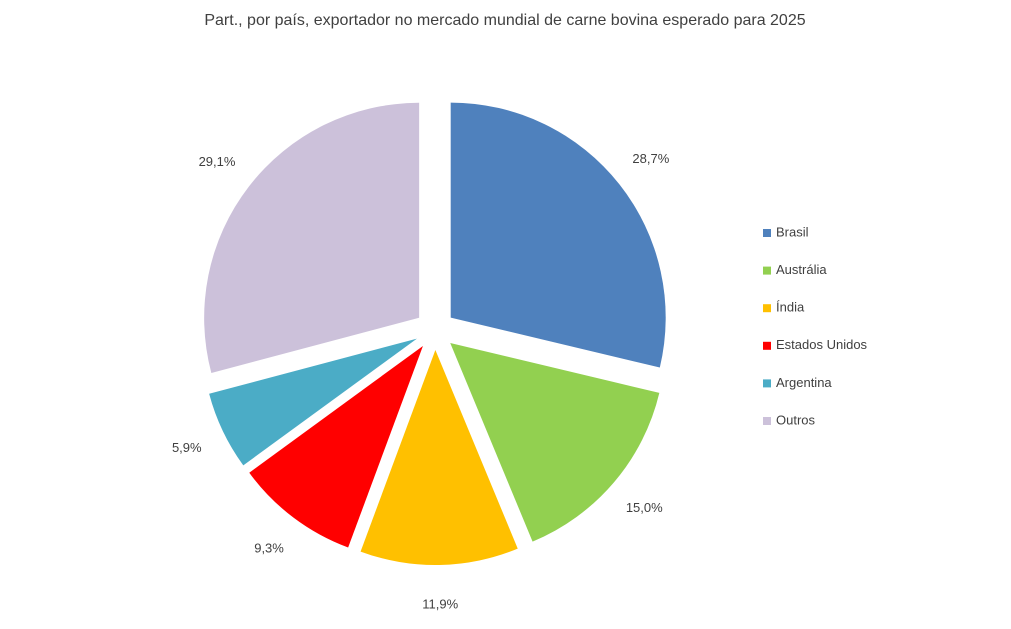 The width and height of the screenshot is (1011, 629). Describe the element at coordinates (804, 382) in the screenshot. I see `legend-label: Argentina` at that location.